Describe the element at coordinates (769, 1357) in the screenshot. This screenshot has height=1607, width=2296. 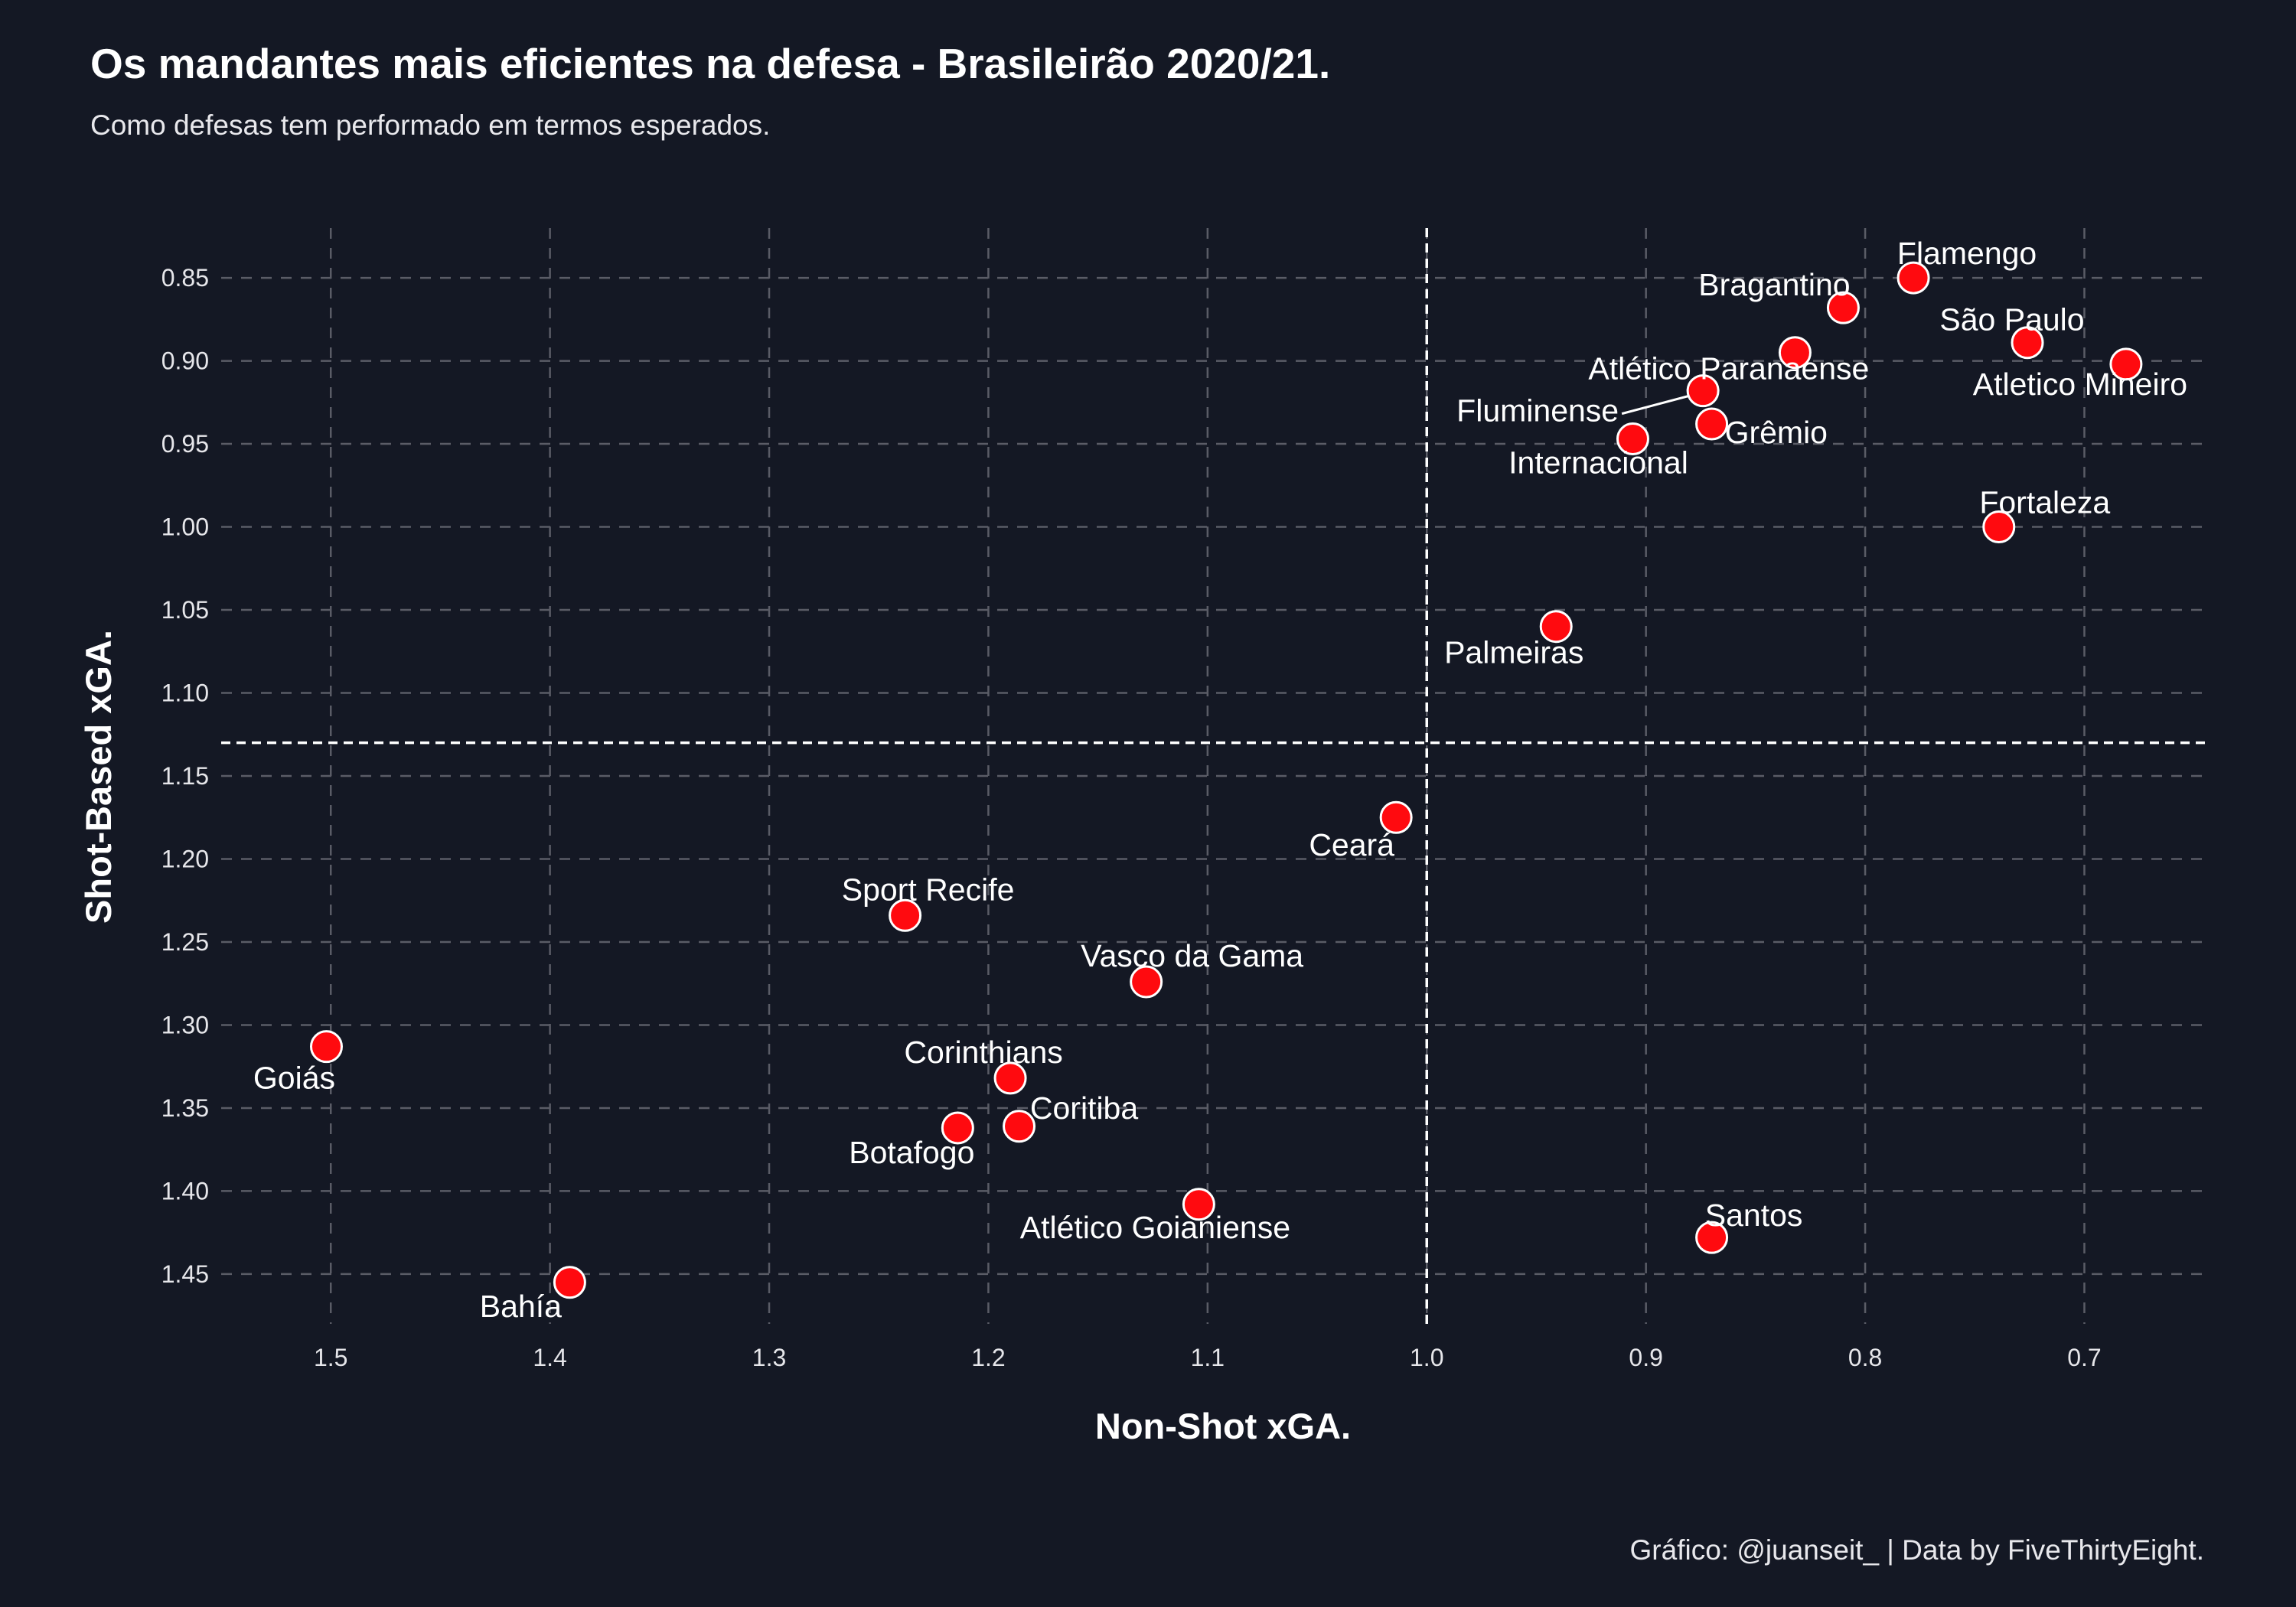
I see `x-tick-label: 1.3` at that location.